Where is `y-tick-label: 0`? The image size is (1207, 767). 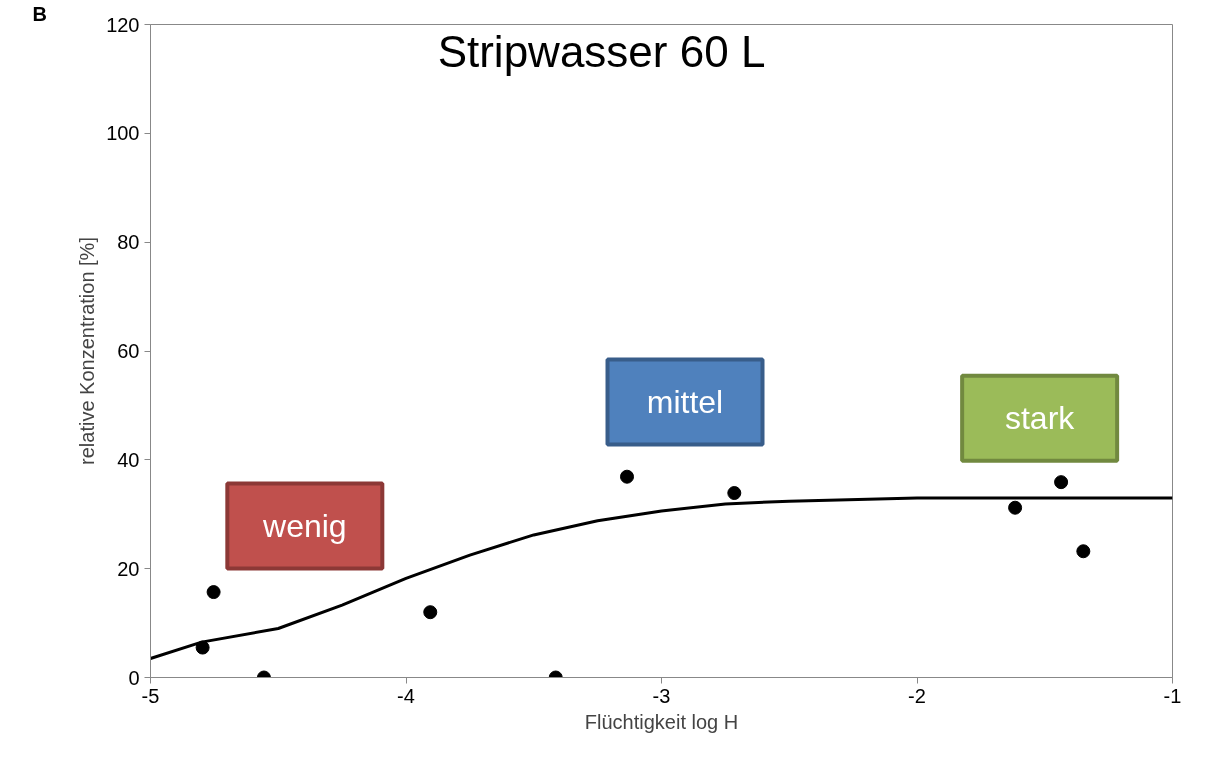 y-tick-label: 0 is located at coordinates (134, 677).